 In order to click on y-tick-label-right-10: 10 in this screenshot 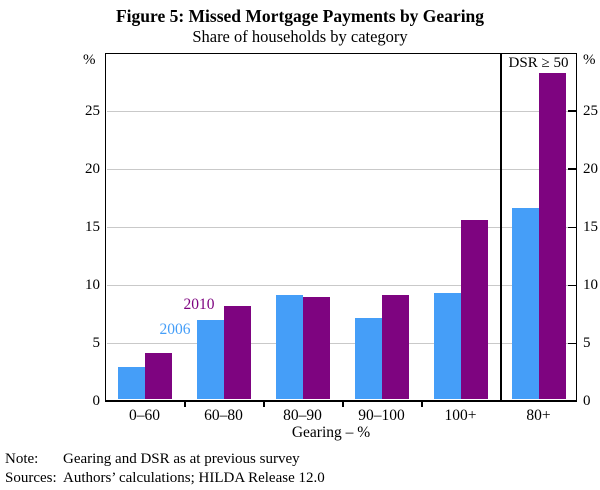, I will do `click(590, 284)`.